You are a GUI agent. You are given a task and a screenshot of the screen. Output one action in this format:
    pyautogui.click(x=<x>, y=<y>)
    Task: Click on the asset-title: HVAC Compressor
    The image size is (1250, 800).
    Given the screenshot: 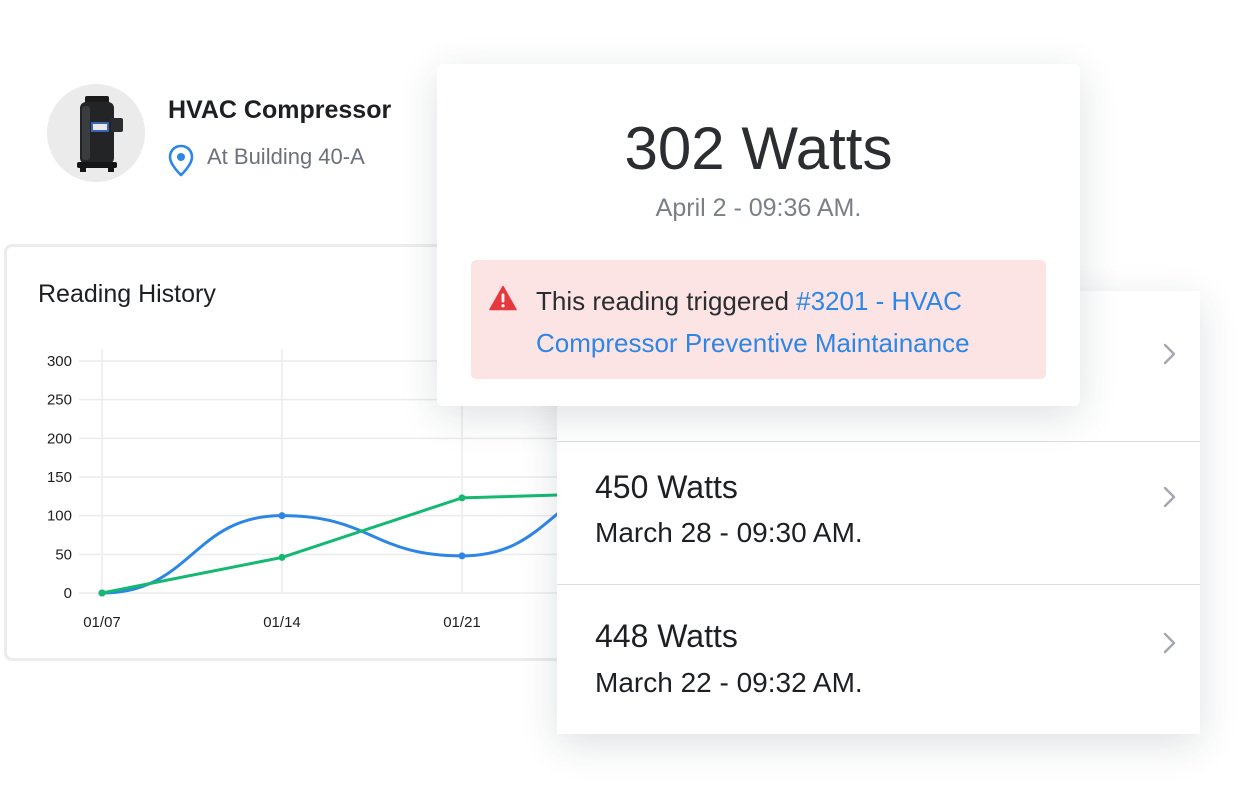 What is the action you would take?
    pyautogui.click(x=280, y=110)
    